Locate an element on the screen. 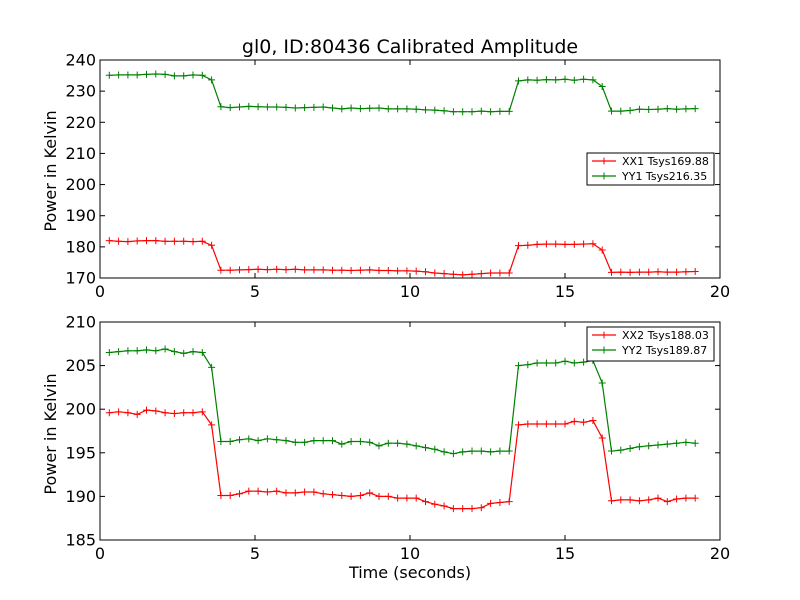  chart-top-title: gl0, ID:80436 Calibrated Amplitude is located at coordinates (410, 47).